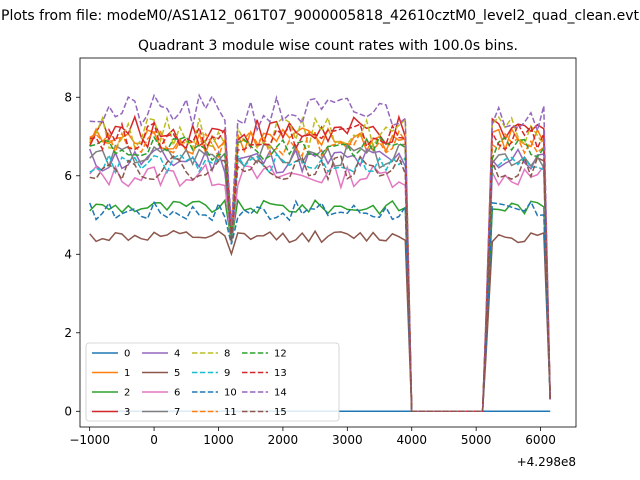 The width and height of the screenshot is (640, 480). I want to click on x-tick-label: −1000, so click(89, 440).